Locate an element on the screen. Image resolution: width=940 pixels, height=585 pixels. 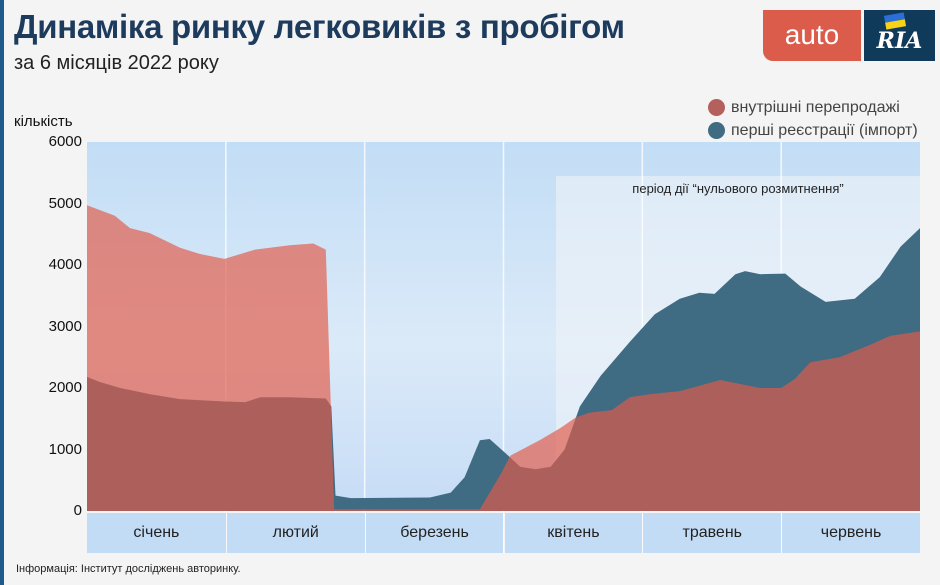
left-accent-bar is located at coordinates (2, 292).